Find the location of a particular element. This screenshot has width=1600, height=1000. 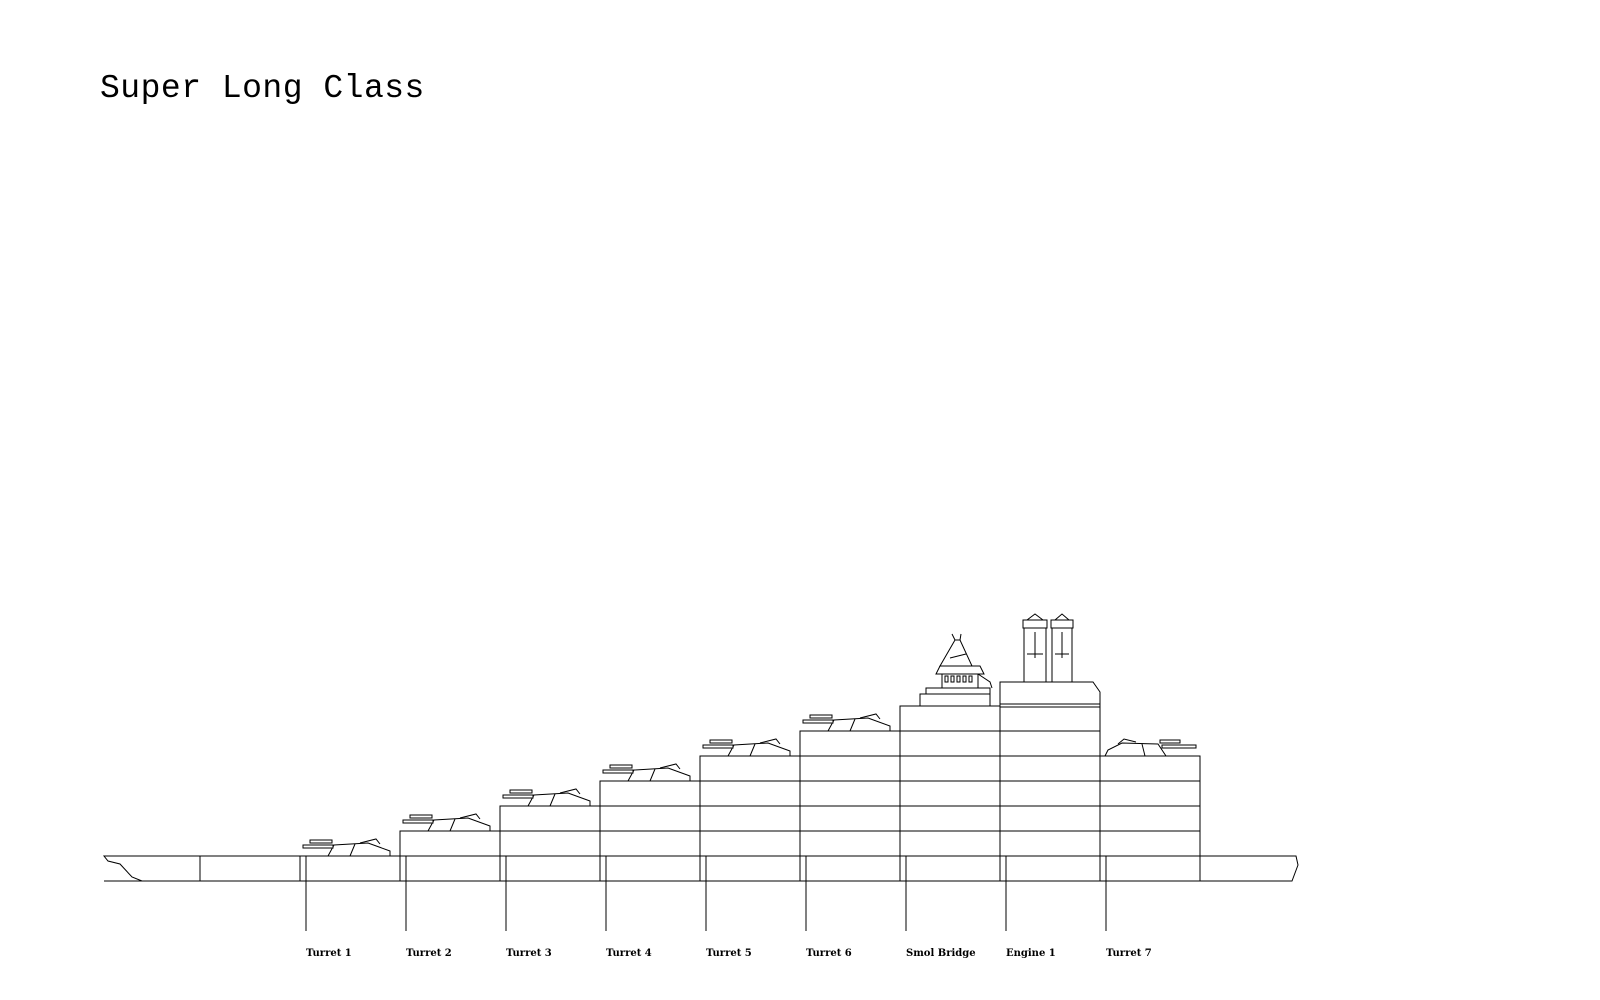

section-1: Turret 1 is located at coordinates (350, 907).